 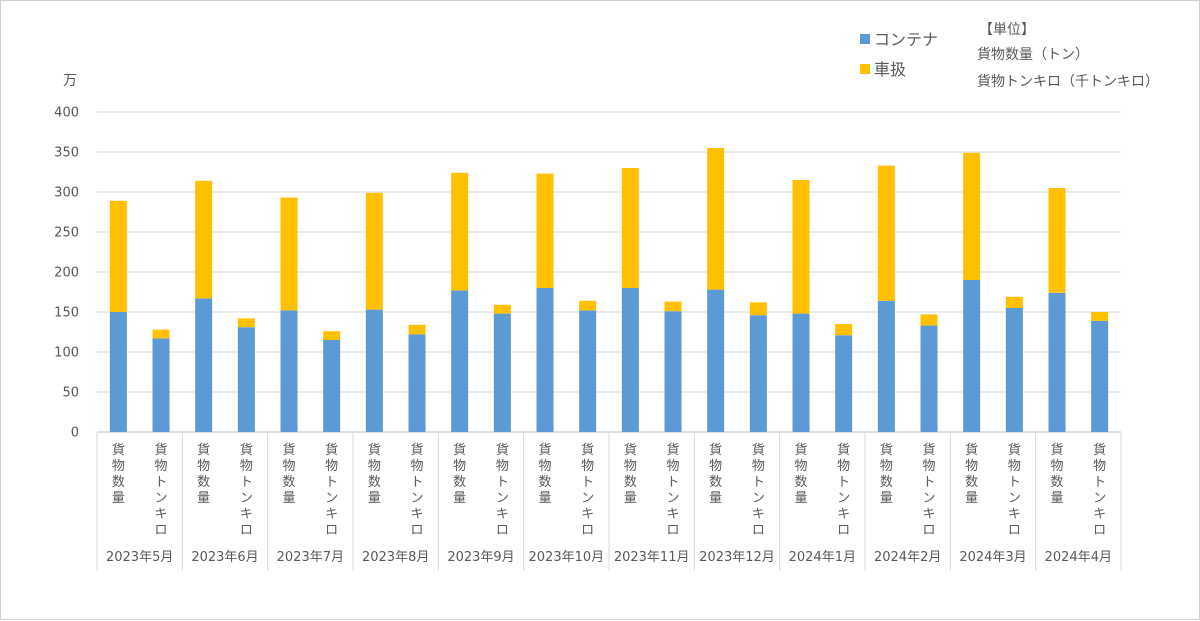 What do you see at coordinates (66, 193) in the screenshot?
I see `y-tick-label: 300` at bounding box center [66, 193].